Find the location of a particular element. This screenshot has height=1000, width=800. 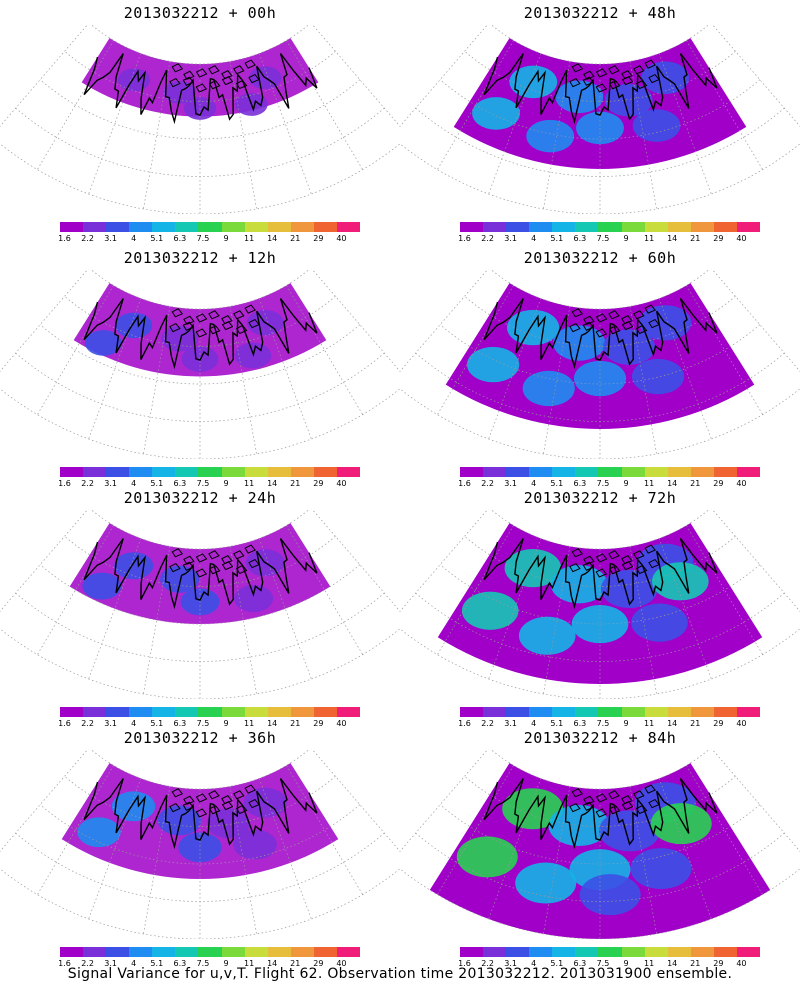

panel-title: 2013032212 + 24h is located at coordinates (200, 498).